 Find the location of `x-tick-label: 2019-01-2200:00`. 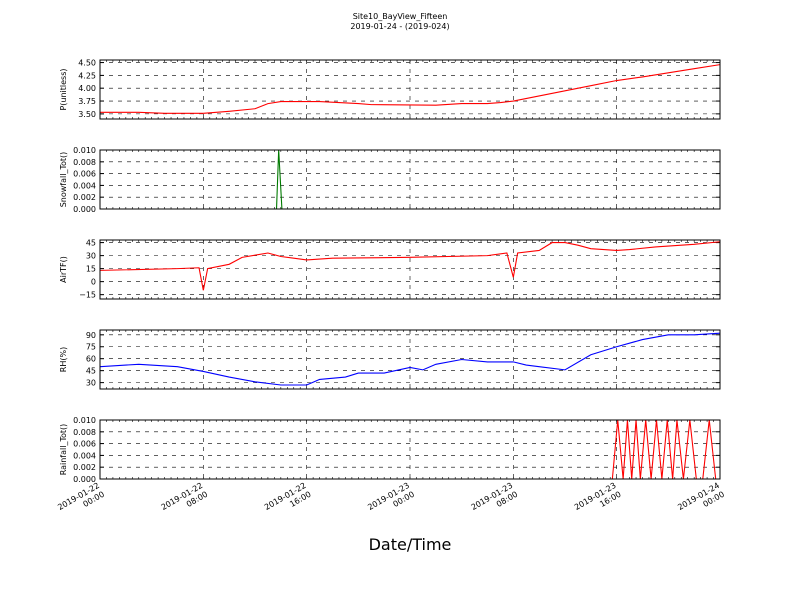

x-tick-label: 2019-01-2200:00 is located at coordinates (81, 501).